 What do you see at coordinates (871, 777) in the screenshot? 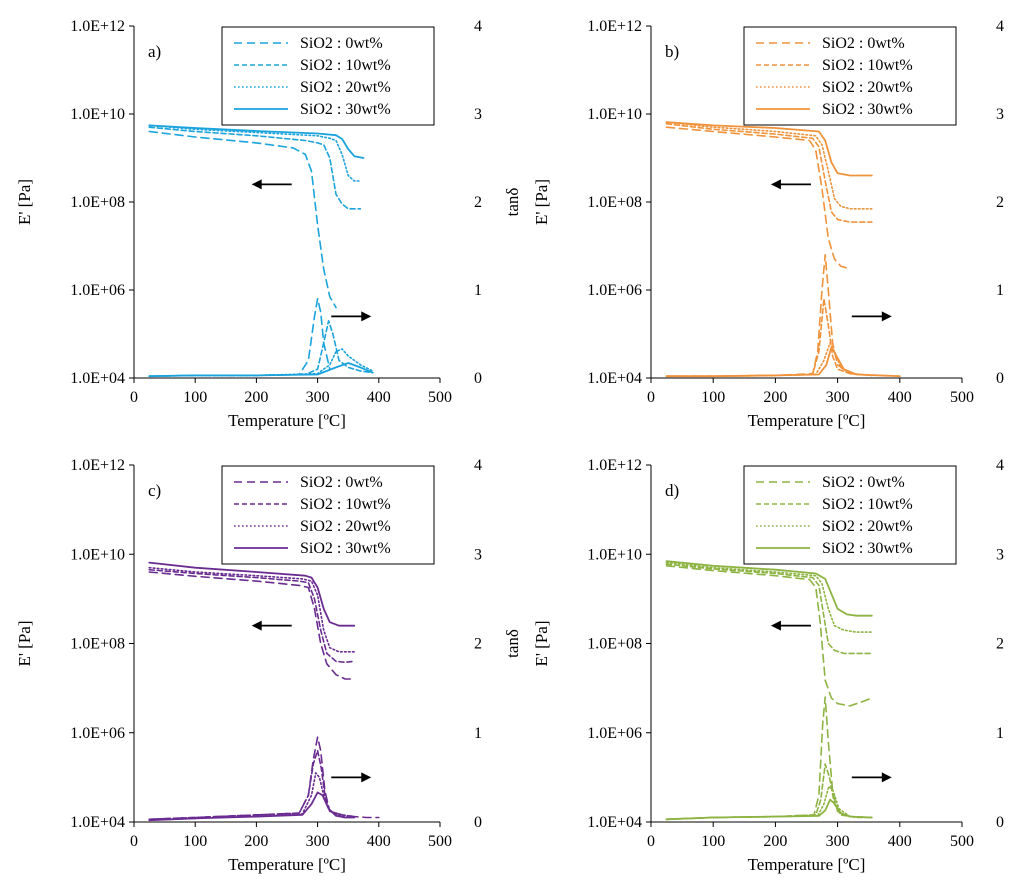
I see `arrow-right` at bounding box center [871, 777].